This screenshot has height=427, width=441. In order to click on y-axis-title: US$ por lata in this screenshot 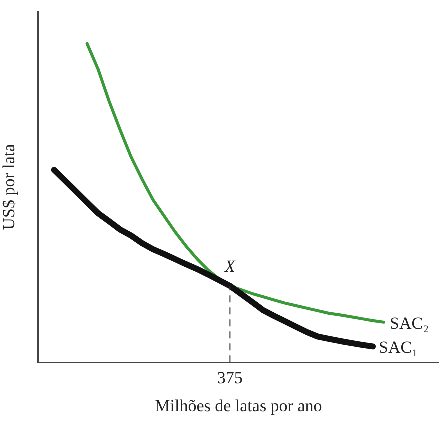, I will do `click(9, 187)`.